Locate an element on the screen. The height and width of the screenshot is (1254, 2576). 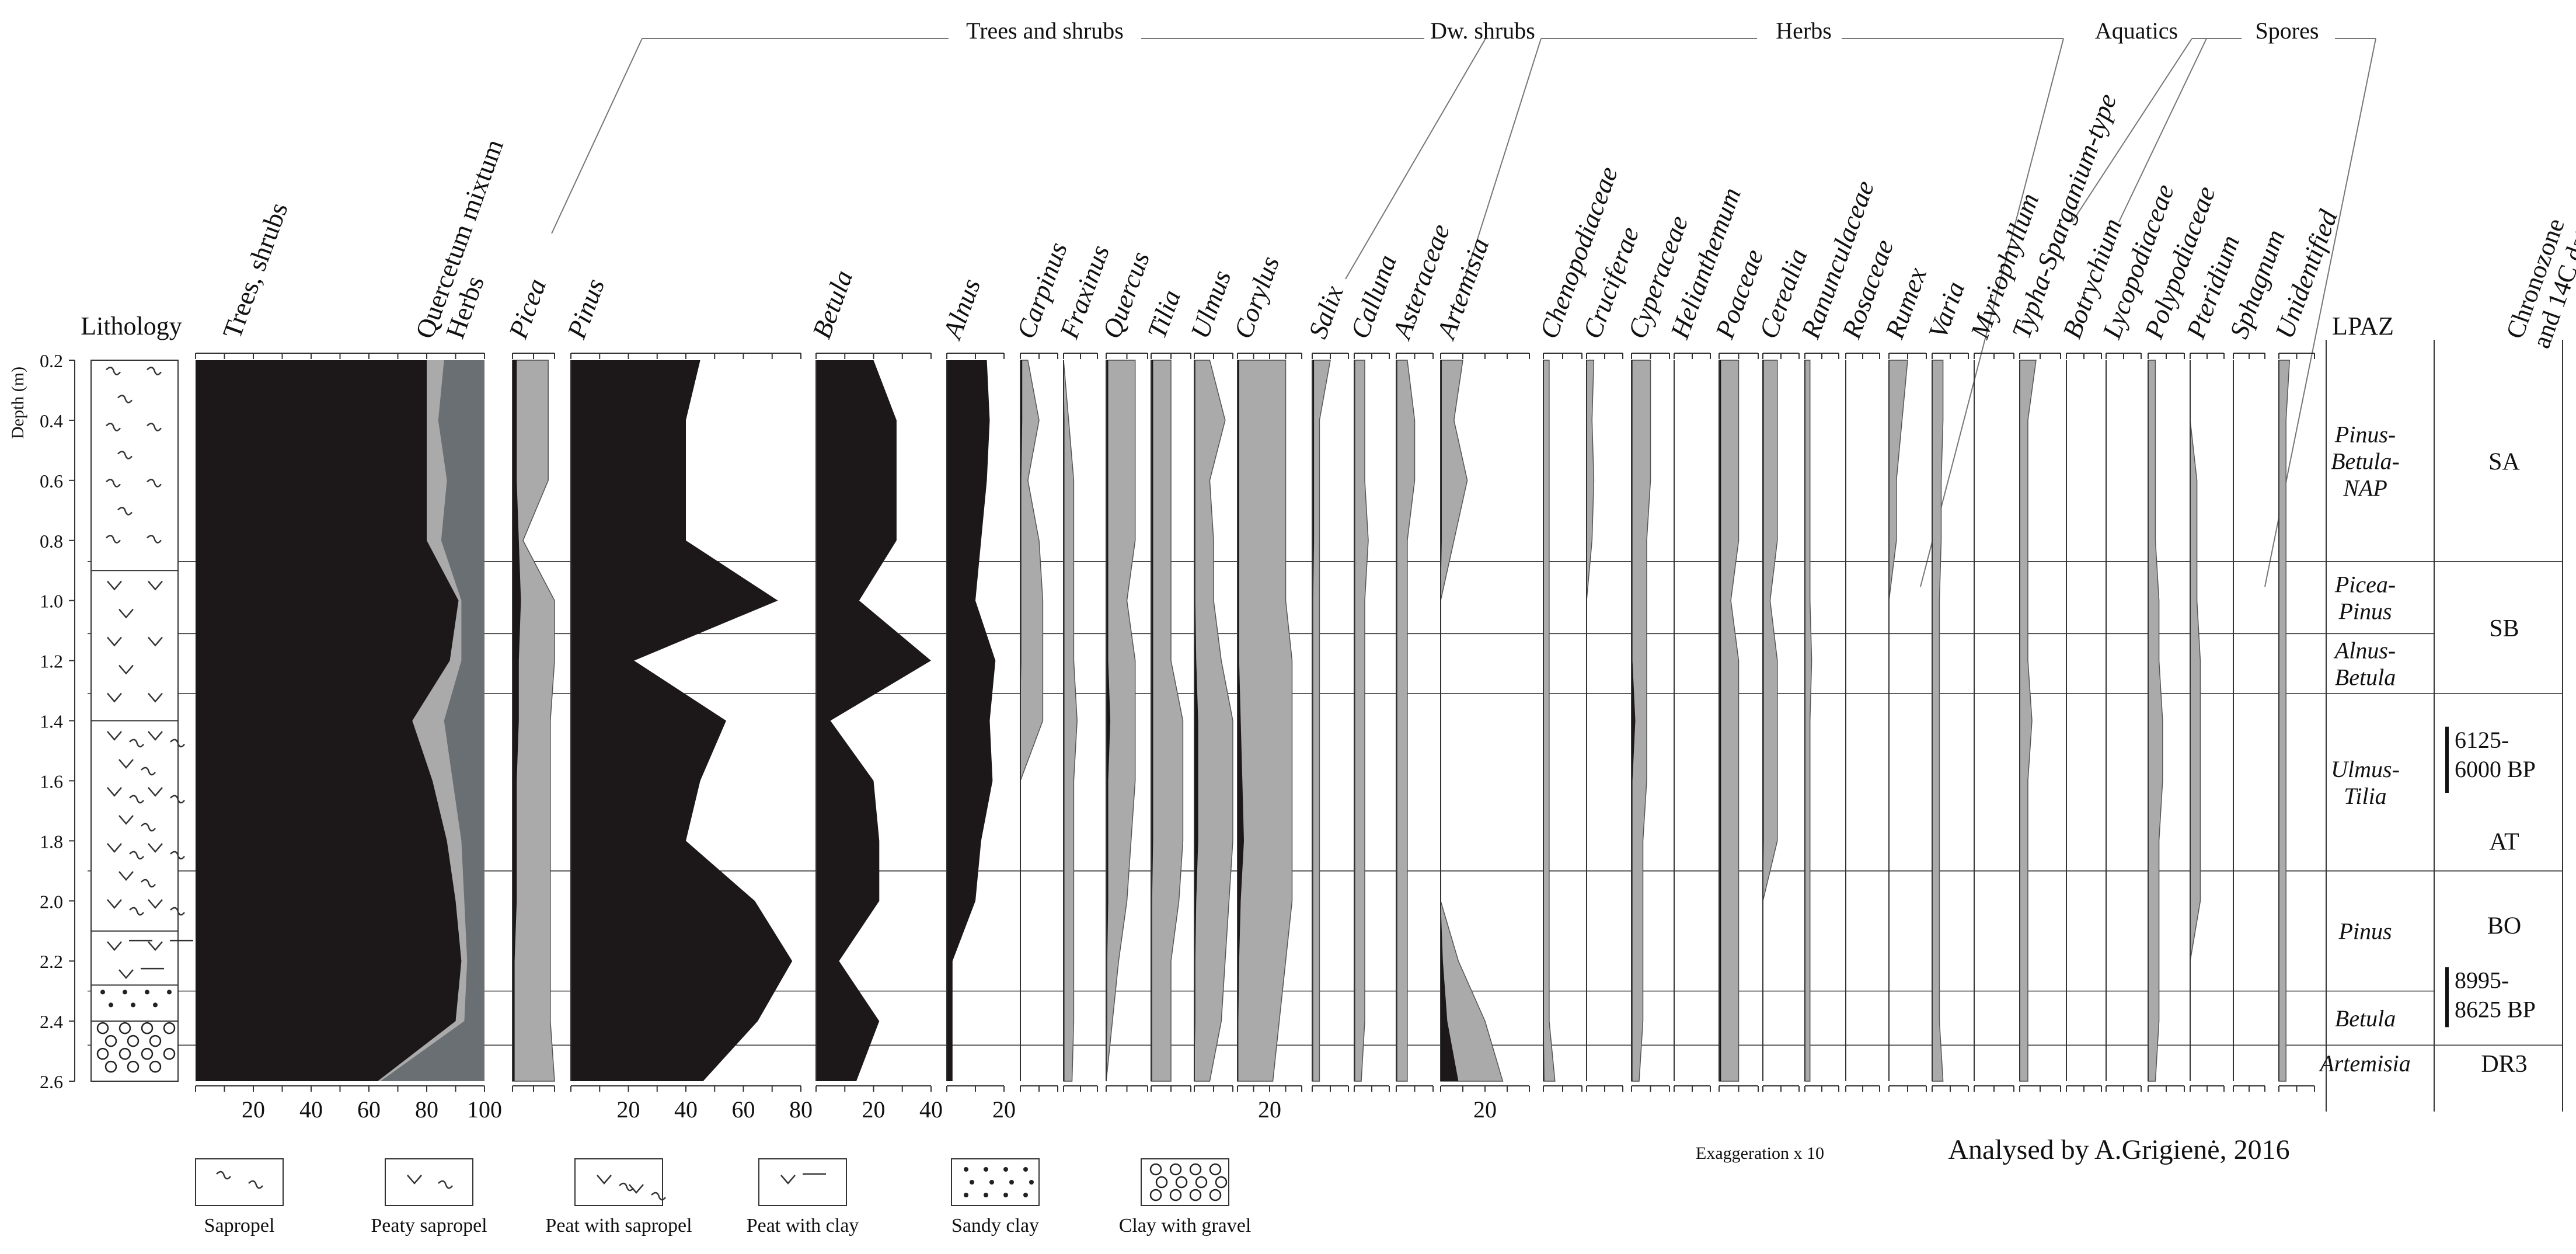
lpaz-label-line: Alnus- is located at coordinates (2365, 651).